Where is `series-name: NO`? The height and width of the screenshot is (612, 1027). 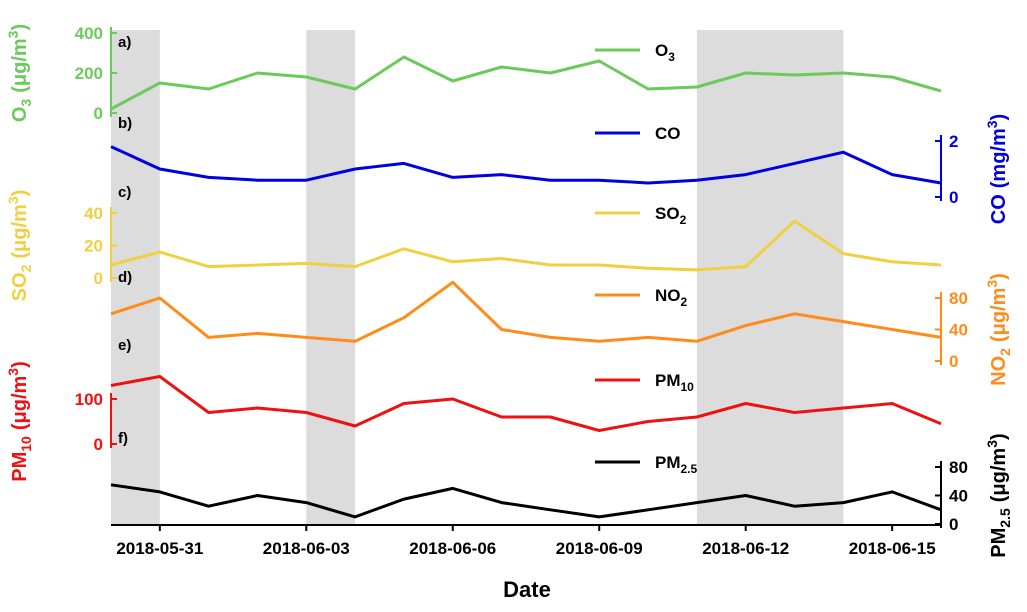
series-name: NO is located at coordinates (999, 371).